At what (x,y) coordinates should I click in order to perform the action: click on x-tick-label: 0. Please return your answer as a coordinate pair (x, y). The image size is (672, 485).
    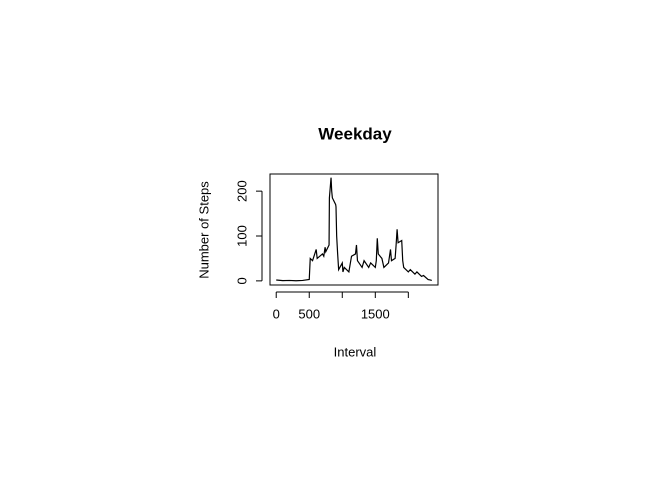
    Looking at the image, I should click on (276, 313).